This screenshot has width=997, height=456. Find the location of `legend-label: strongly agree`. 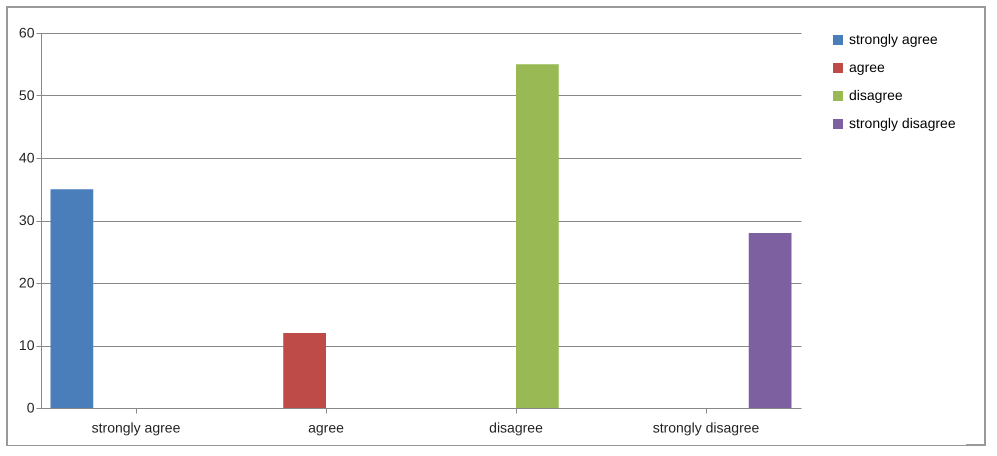

legend-label: strongly agree is located at coordinates (893, 39).